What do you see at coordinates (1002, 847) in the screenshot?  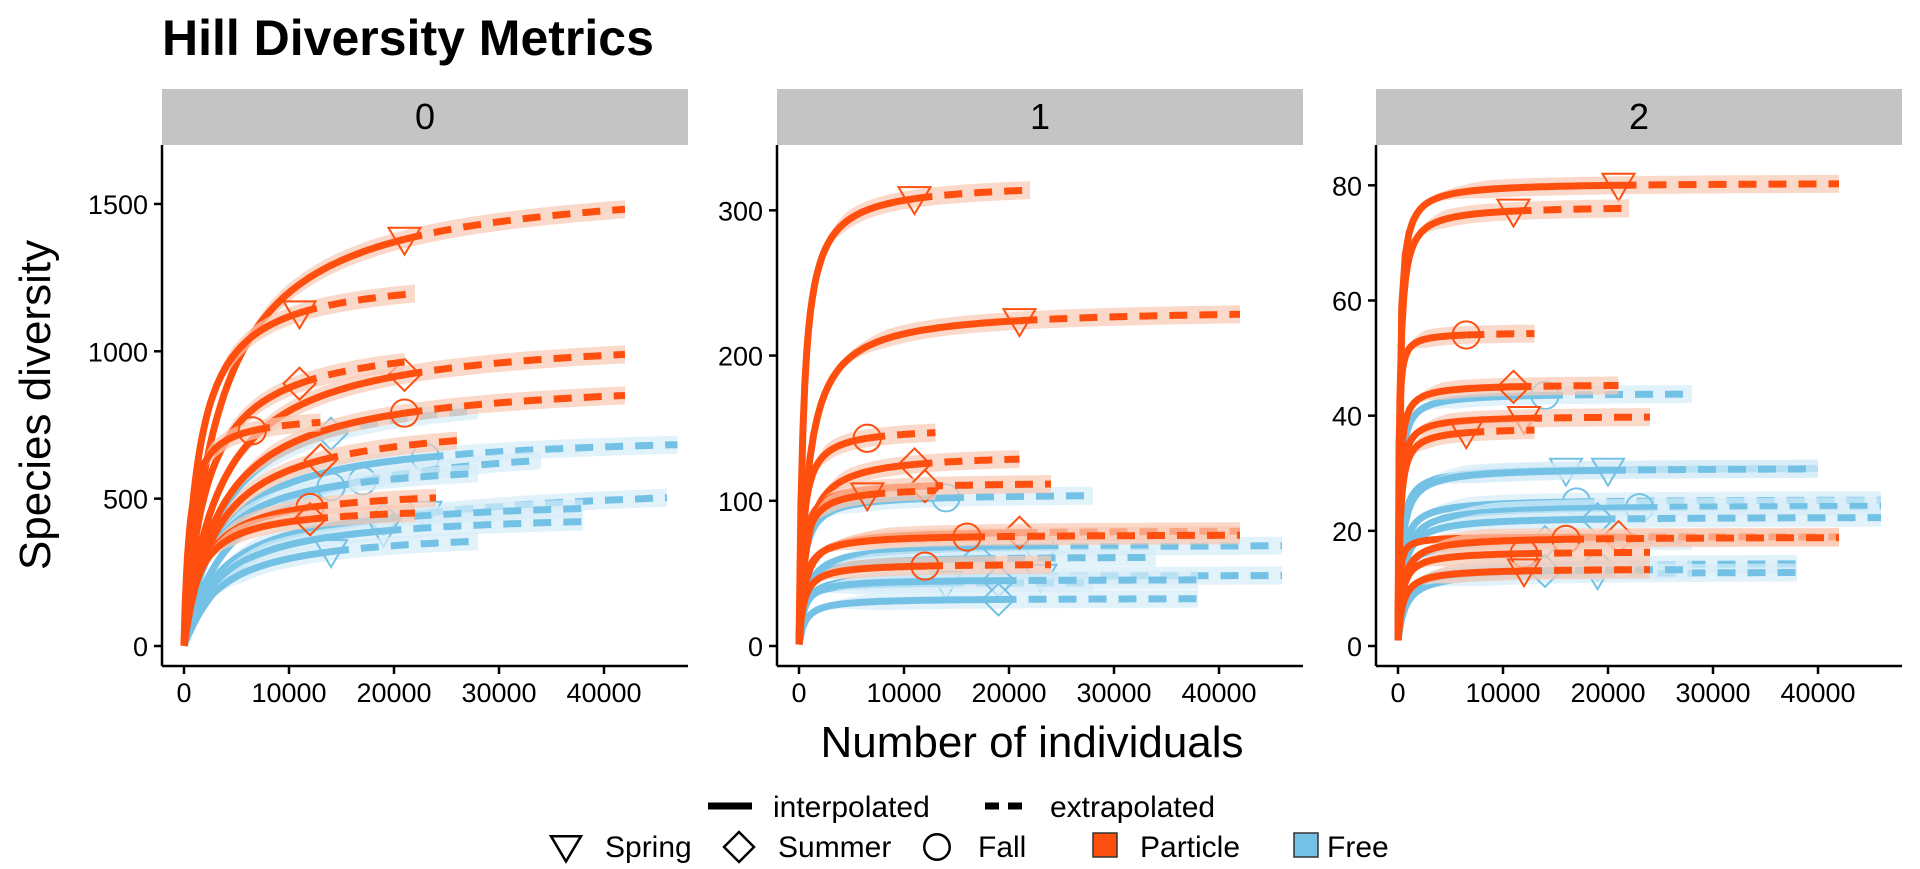 I see `legend-label-fall: Fall` at bounding box center [1002, 847].